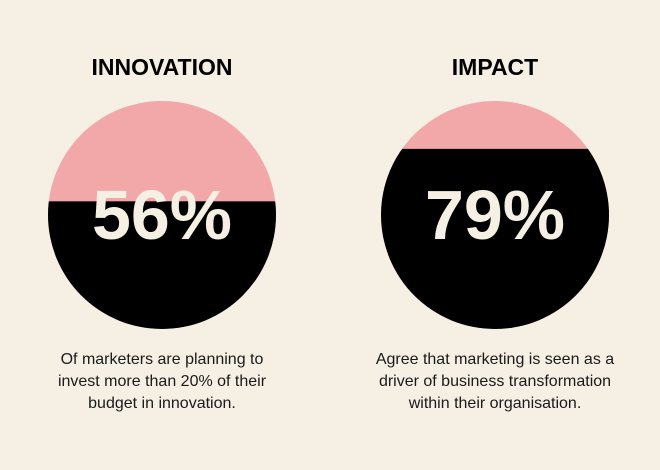 Image resolution: width=660 pixels, height=470 pixels. I want to click on description: invest more than 20% of their, so click(162, 381).